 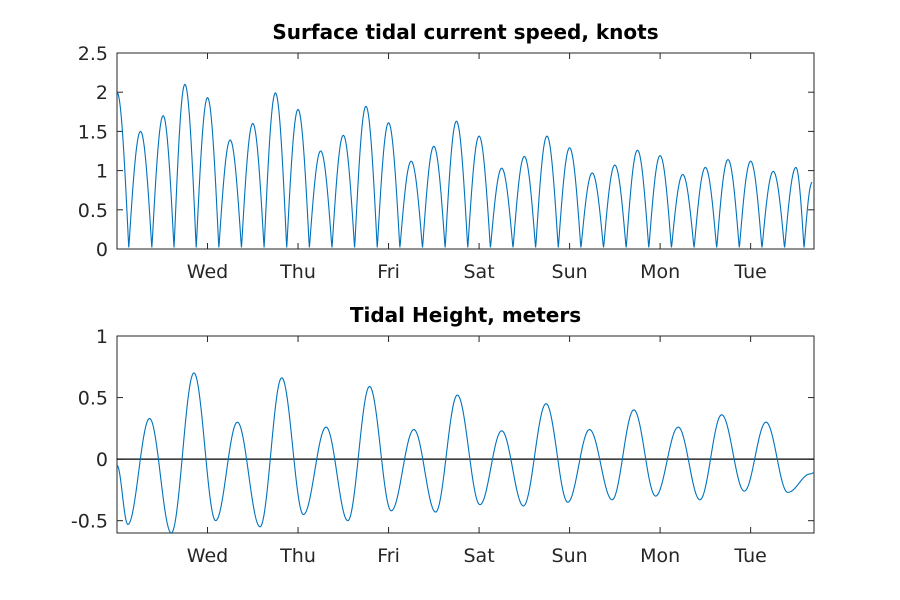 What do you see at coordinates (388, 272) in the screenshot?
I see `speed-xtick-label: Fri` at bounding box center [388, 272].